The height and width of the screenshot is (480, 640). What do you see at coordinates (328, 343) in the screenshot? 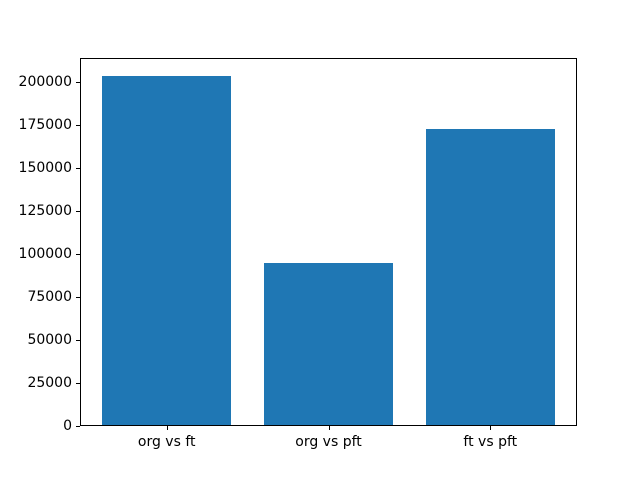
I see `bar-org-vs-pft` at bounding box center [328, 343].